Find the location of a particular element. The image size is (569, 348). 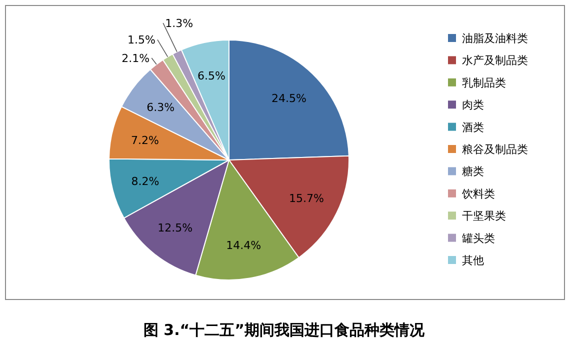

legend-label: 粮谷及制品类 is located at coordinates (495, 149).